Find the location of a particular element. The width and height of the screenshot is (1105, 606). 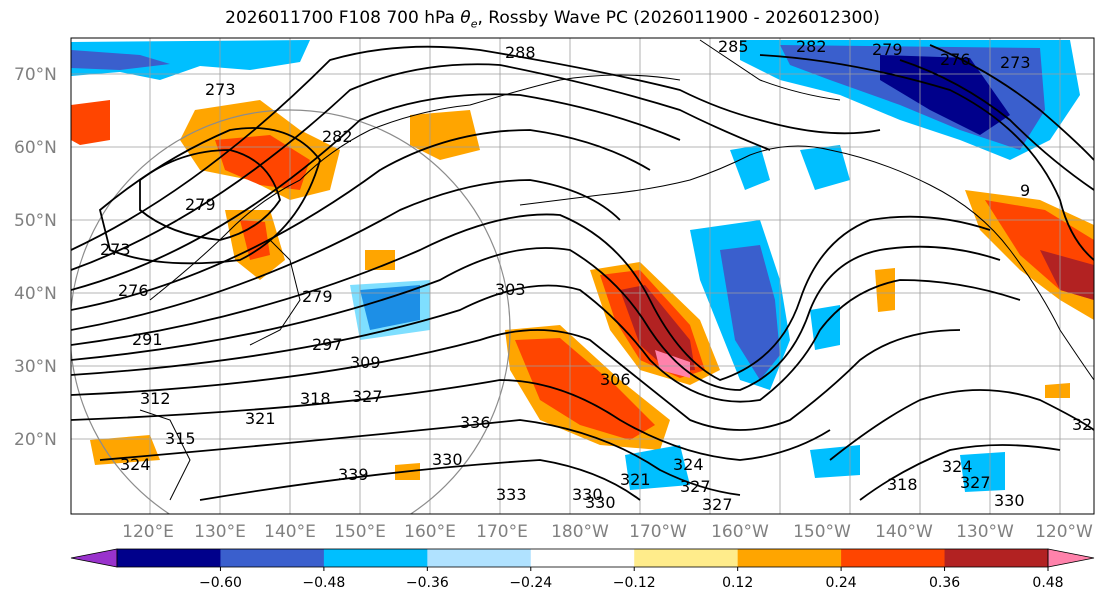

lon-label: 170°E is located at coordinates (502, 532).